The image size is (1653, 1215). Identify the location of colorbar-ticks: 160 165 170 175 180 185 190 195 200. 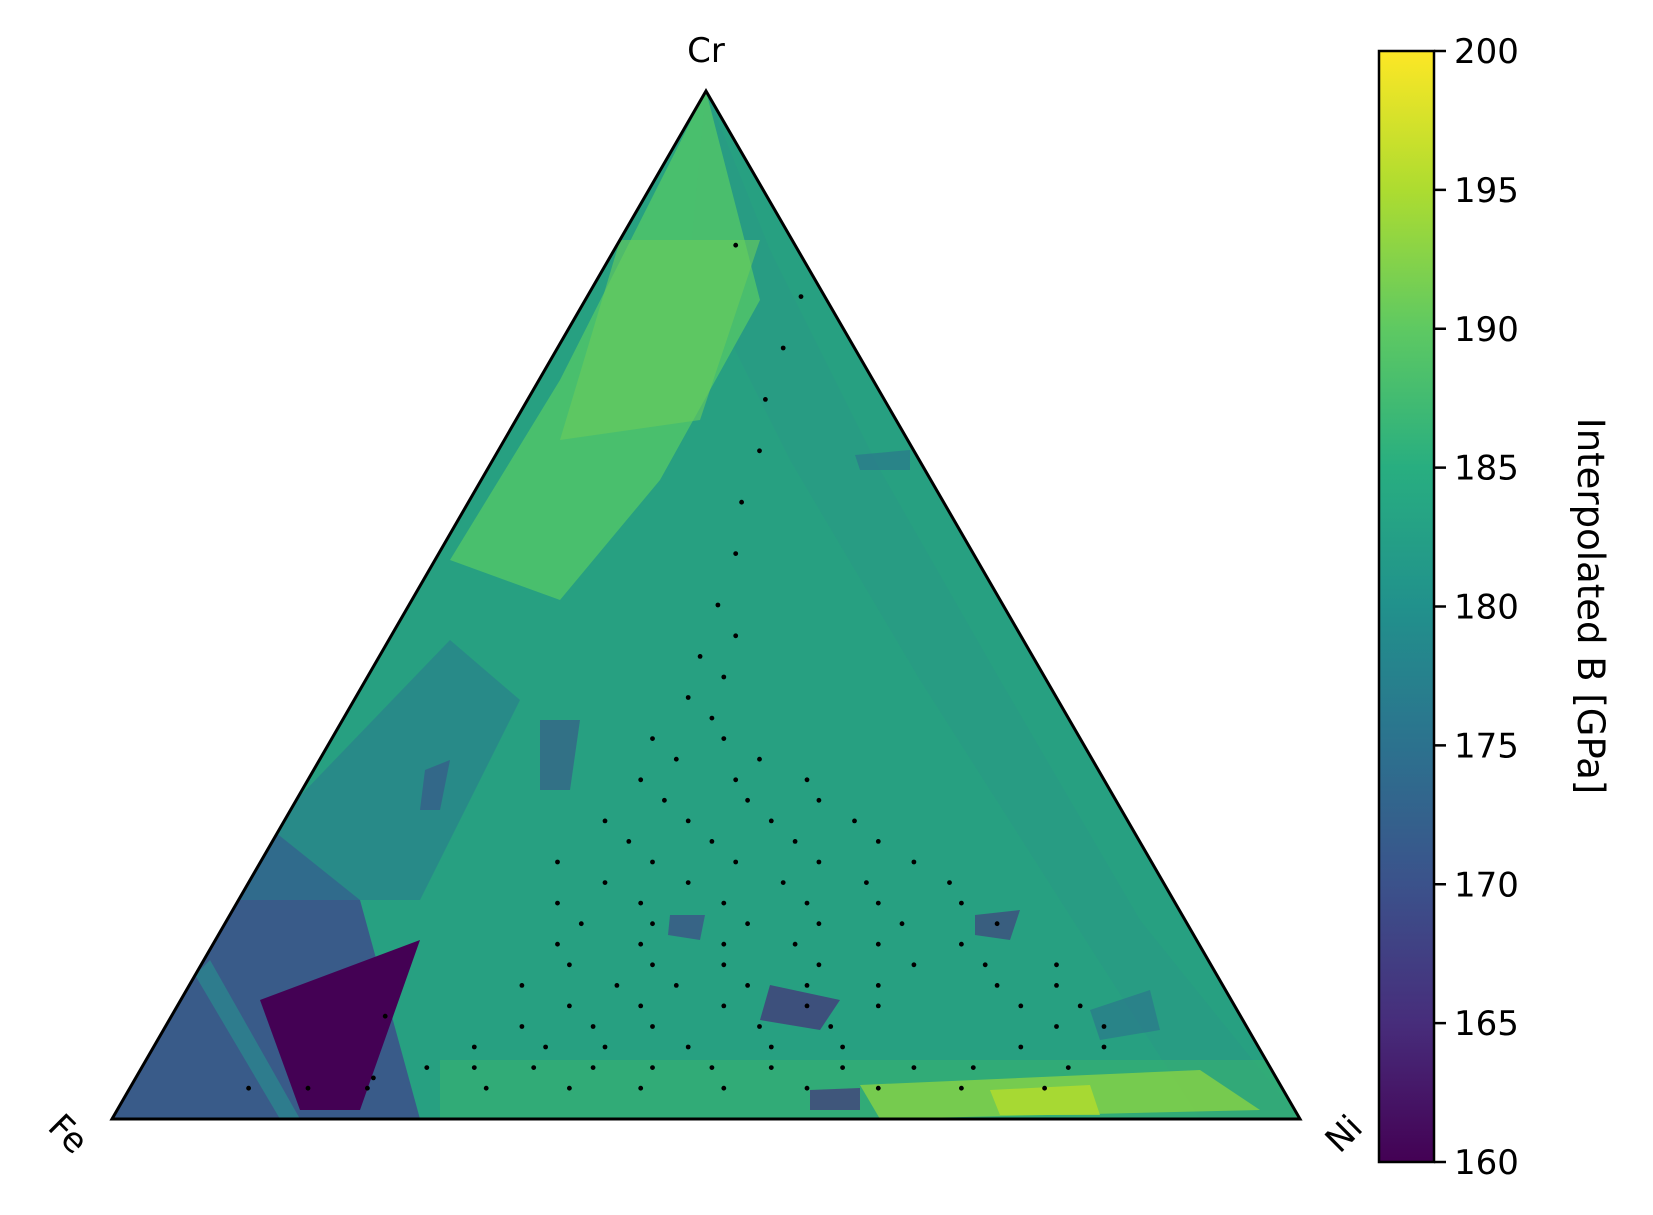
(1476, 607).